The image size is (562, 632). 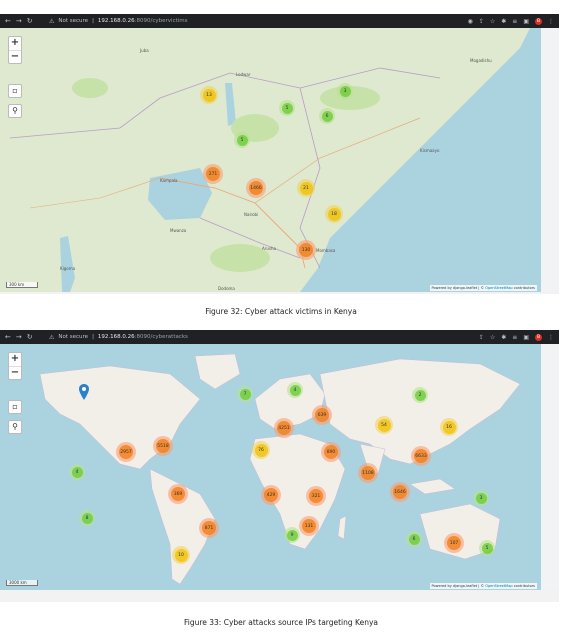 What do you see at coordinates (213, 174) in the screenshot?
I see `marker-cluster: 271` at bounding box center [213, 174].